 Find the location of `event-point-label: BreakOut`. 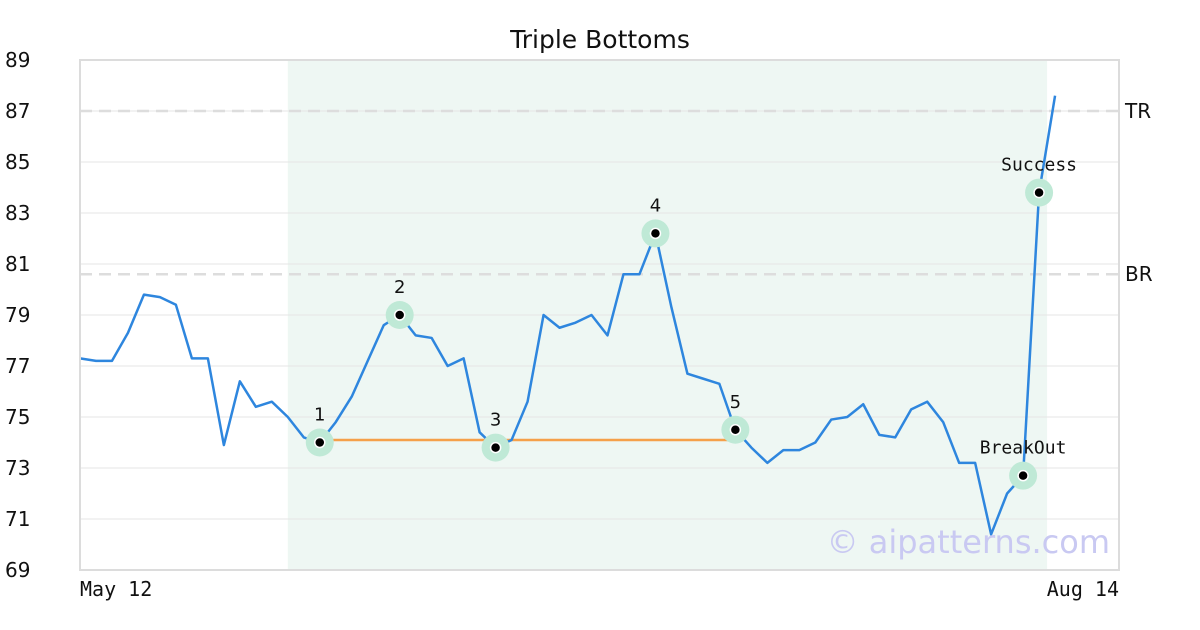

event-point-label: BreakOut is located at coordinates (1023, 448).